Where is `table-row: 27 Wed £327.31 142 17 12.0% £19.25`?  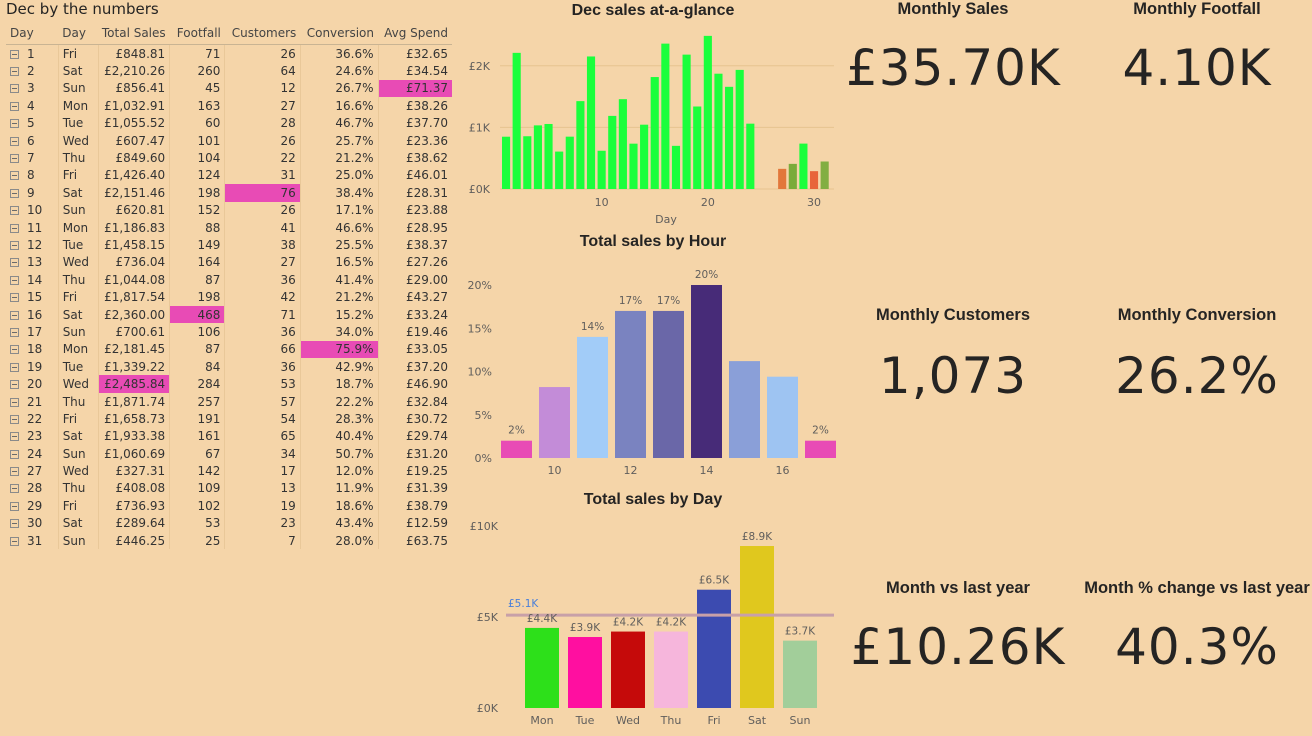 table-row: 27 Wed £327.31 142 17 12.0% £19.25 is located at coordinates (229, 471).